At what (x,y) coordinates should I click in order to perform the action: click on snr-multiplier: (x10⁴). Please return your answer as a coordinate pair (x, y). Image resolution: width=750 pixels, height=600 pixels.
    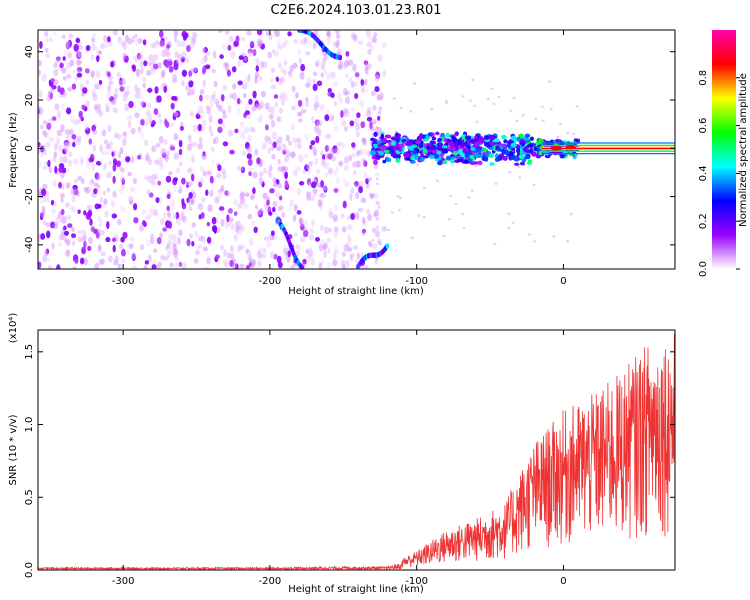
    Looking at the image, I should click on (13, 328).